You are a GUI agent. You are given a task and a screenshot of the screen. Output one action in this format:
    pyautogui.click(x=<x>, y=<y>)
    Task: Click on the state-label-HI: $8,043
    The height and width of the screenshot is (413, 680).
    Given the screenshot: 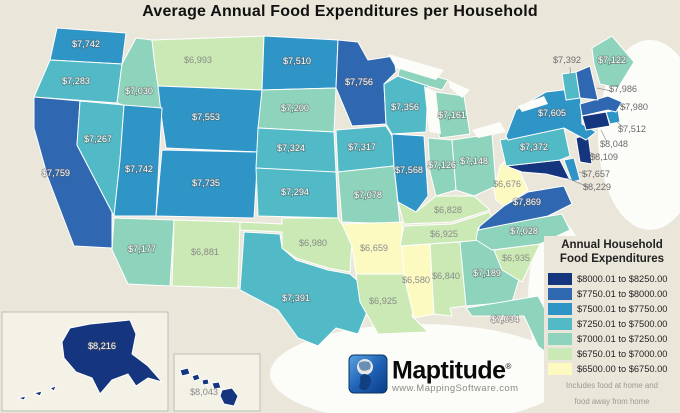 What is the action you would take?
    pyautogui.click(x=204, y=392)
    